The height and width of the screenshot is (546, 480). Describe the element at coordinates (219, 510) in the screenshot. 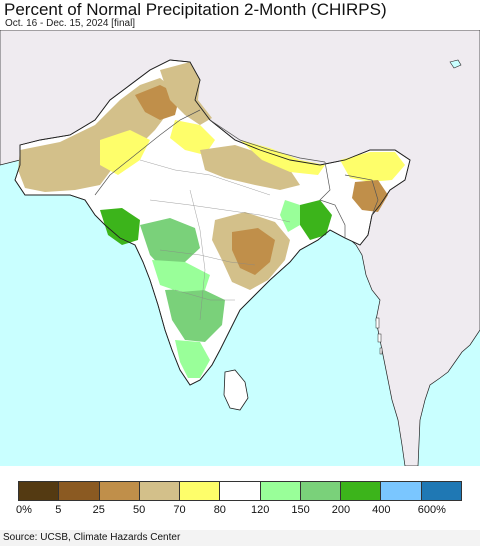

I see `legend-tick-label: 80` at that location.